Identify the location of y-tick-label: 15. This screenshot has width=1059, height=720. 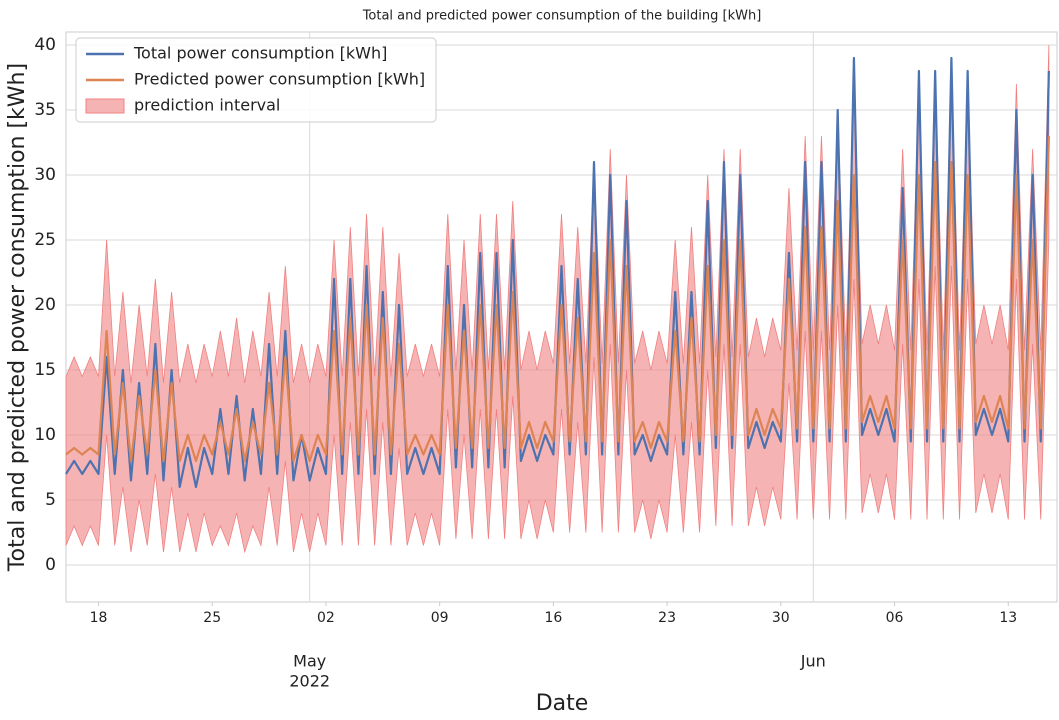
(45, 370).